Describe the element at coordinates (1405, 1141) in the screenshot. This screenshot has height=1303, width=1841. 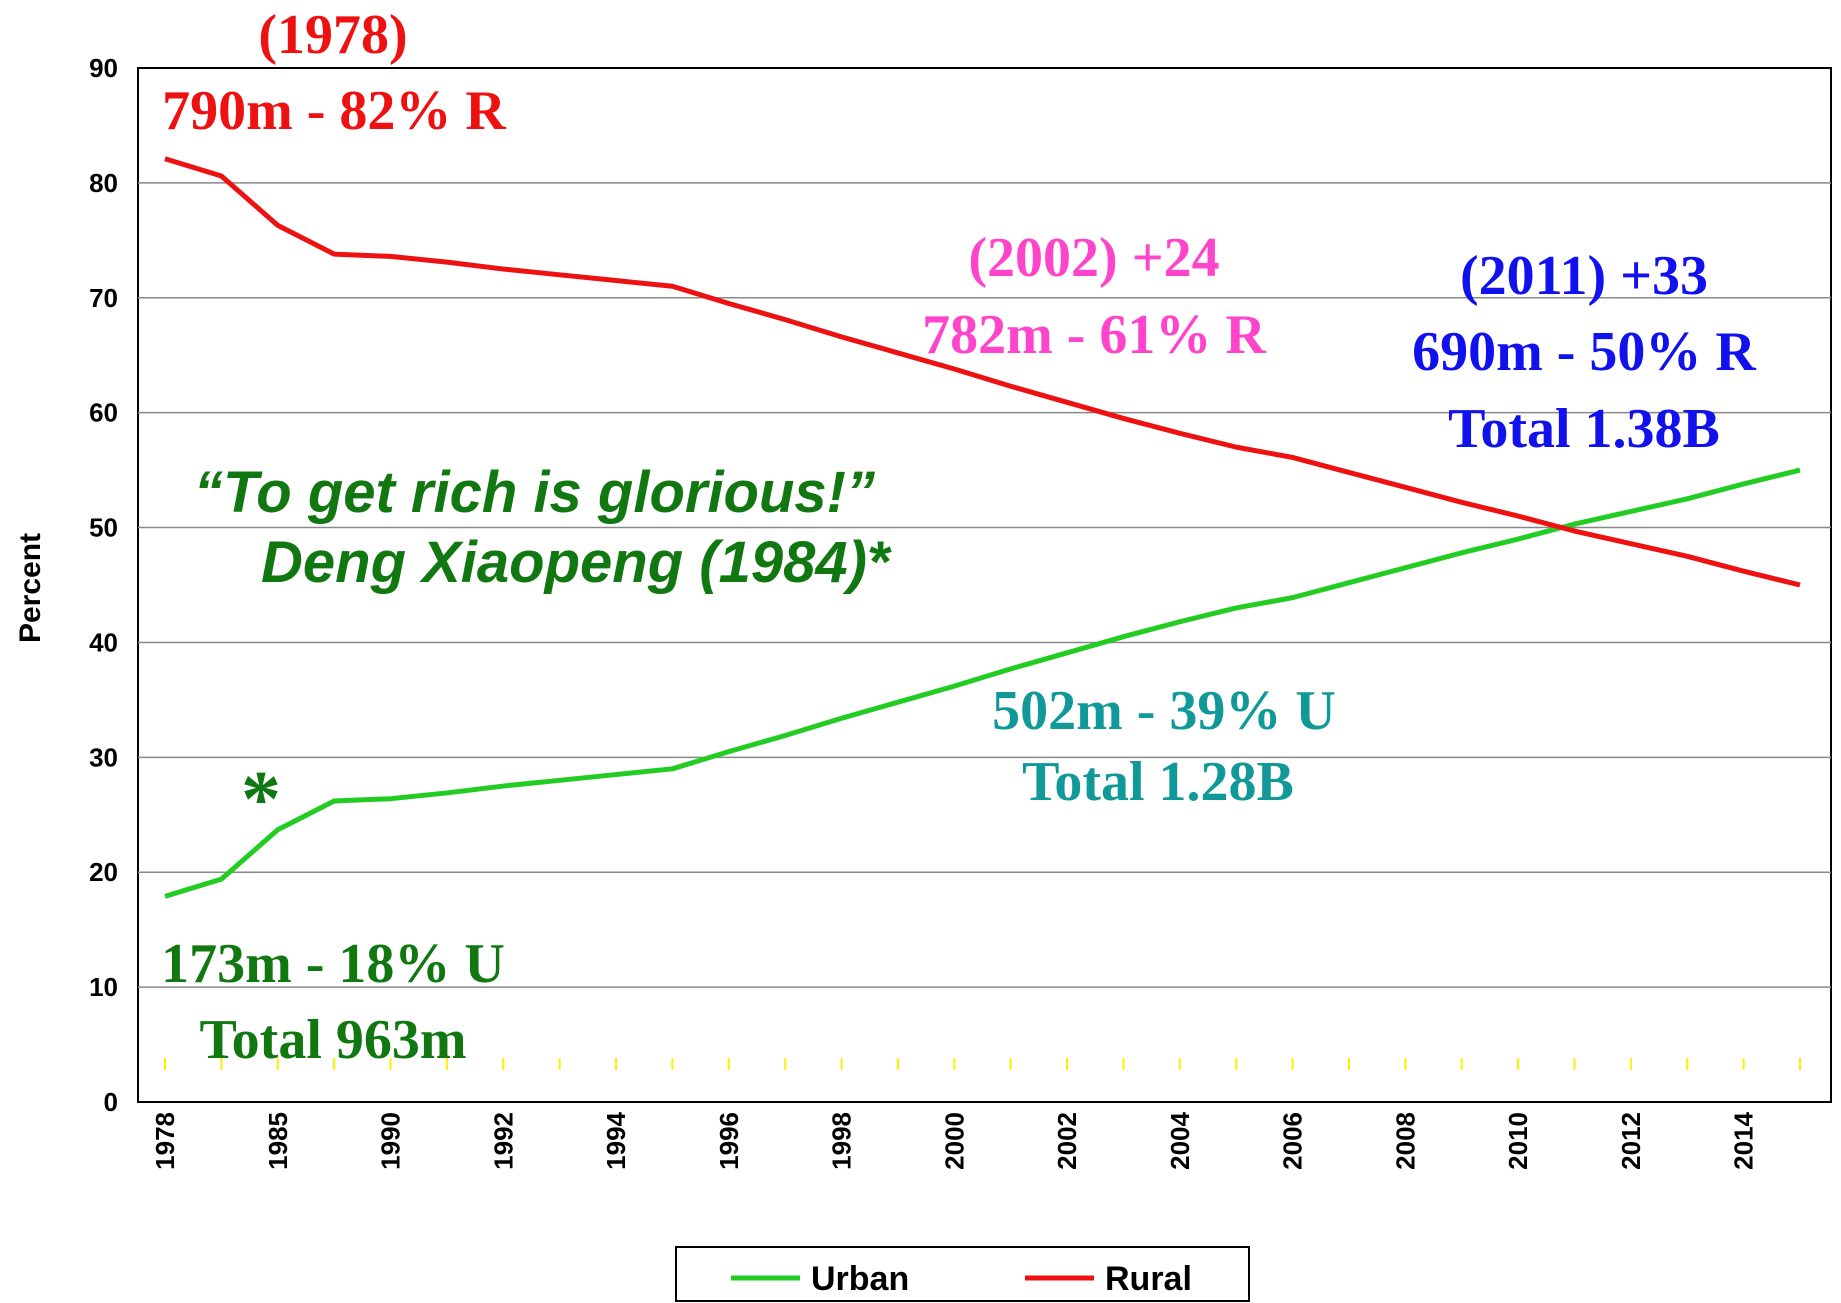
I see `x-tick-label: 2008` at that location.